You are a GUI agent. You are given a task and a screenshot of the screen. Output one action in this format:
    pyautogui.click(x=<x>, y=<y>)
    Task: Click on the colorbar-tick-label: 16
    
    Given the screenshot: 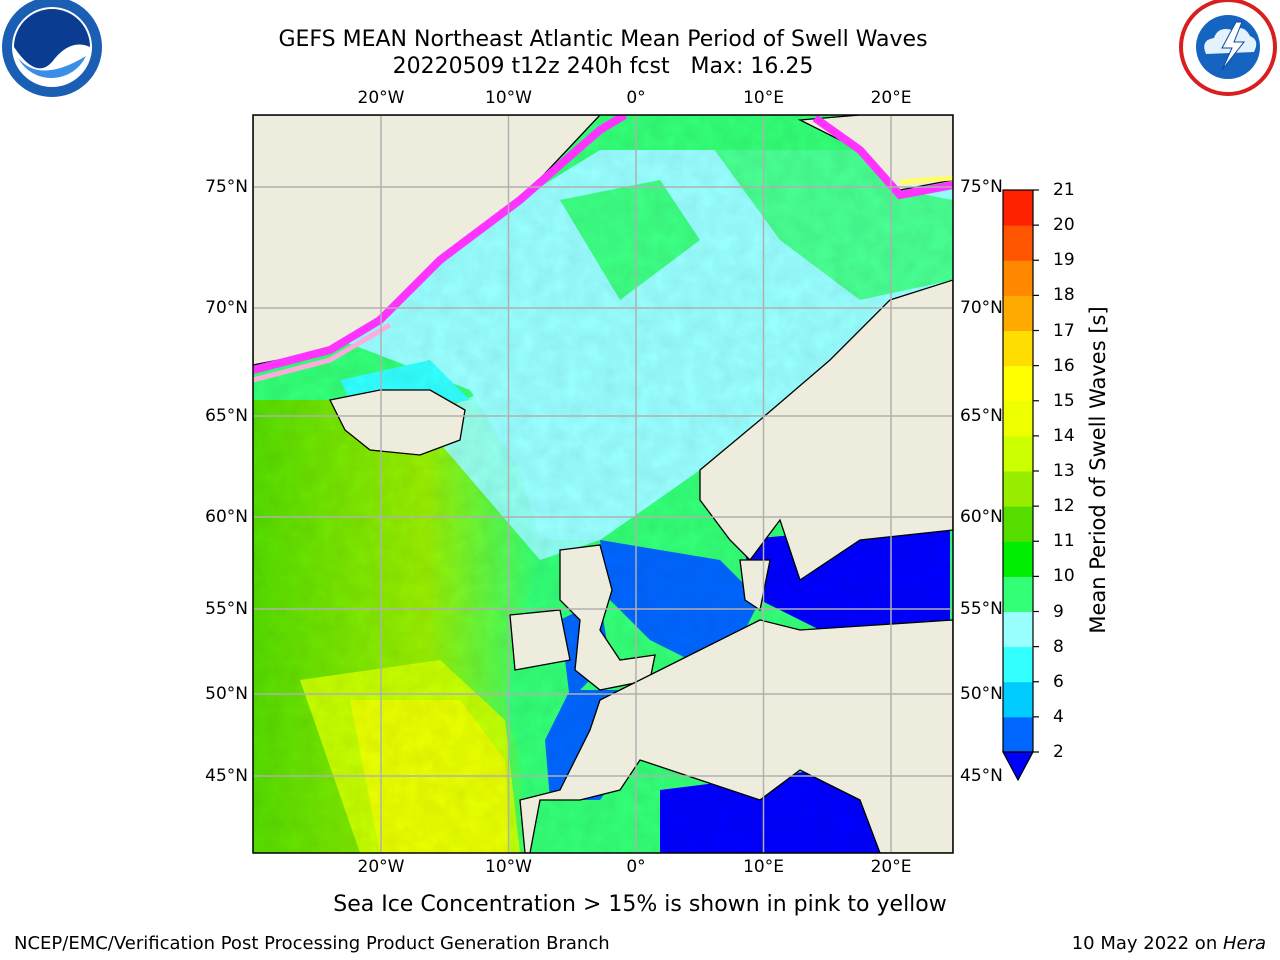 What is the action you would take?
    pyautogui.click(x=1064, y=365)
    